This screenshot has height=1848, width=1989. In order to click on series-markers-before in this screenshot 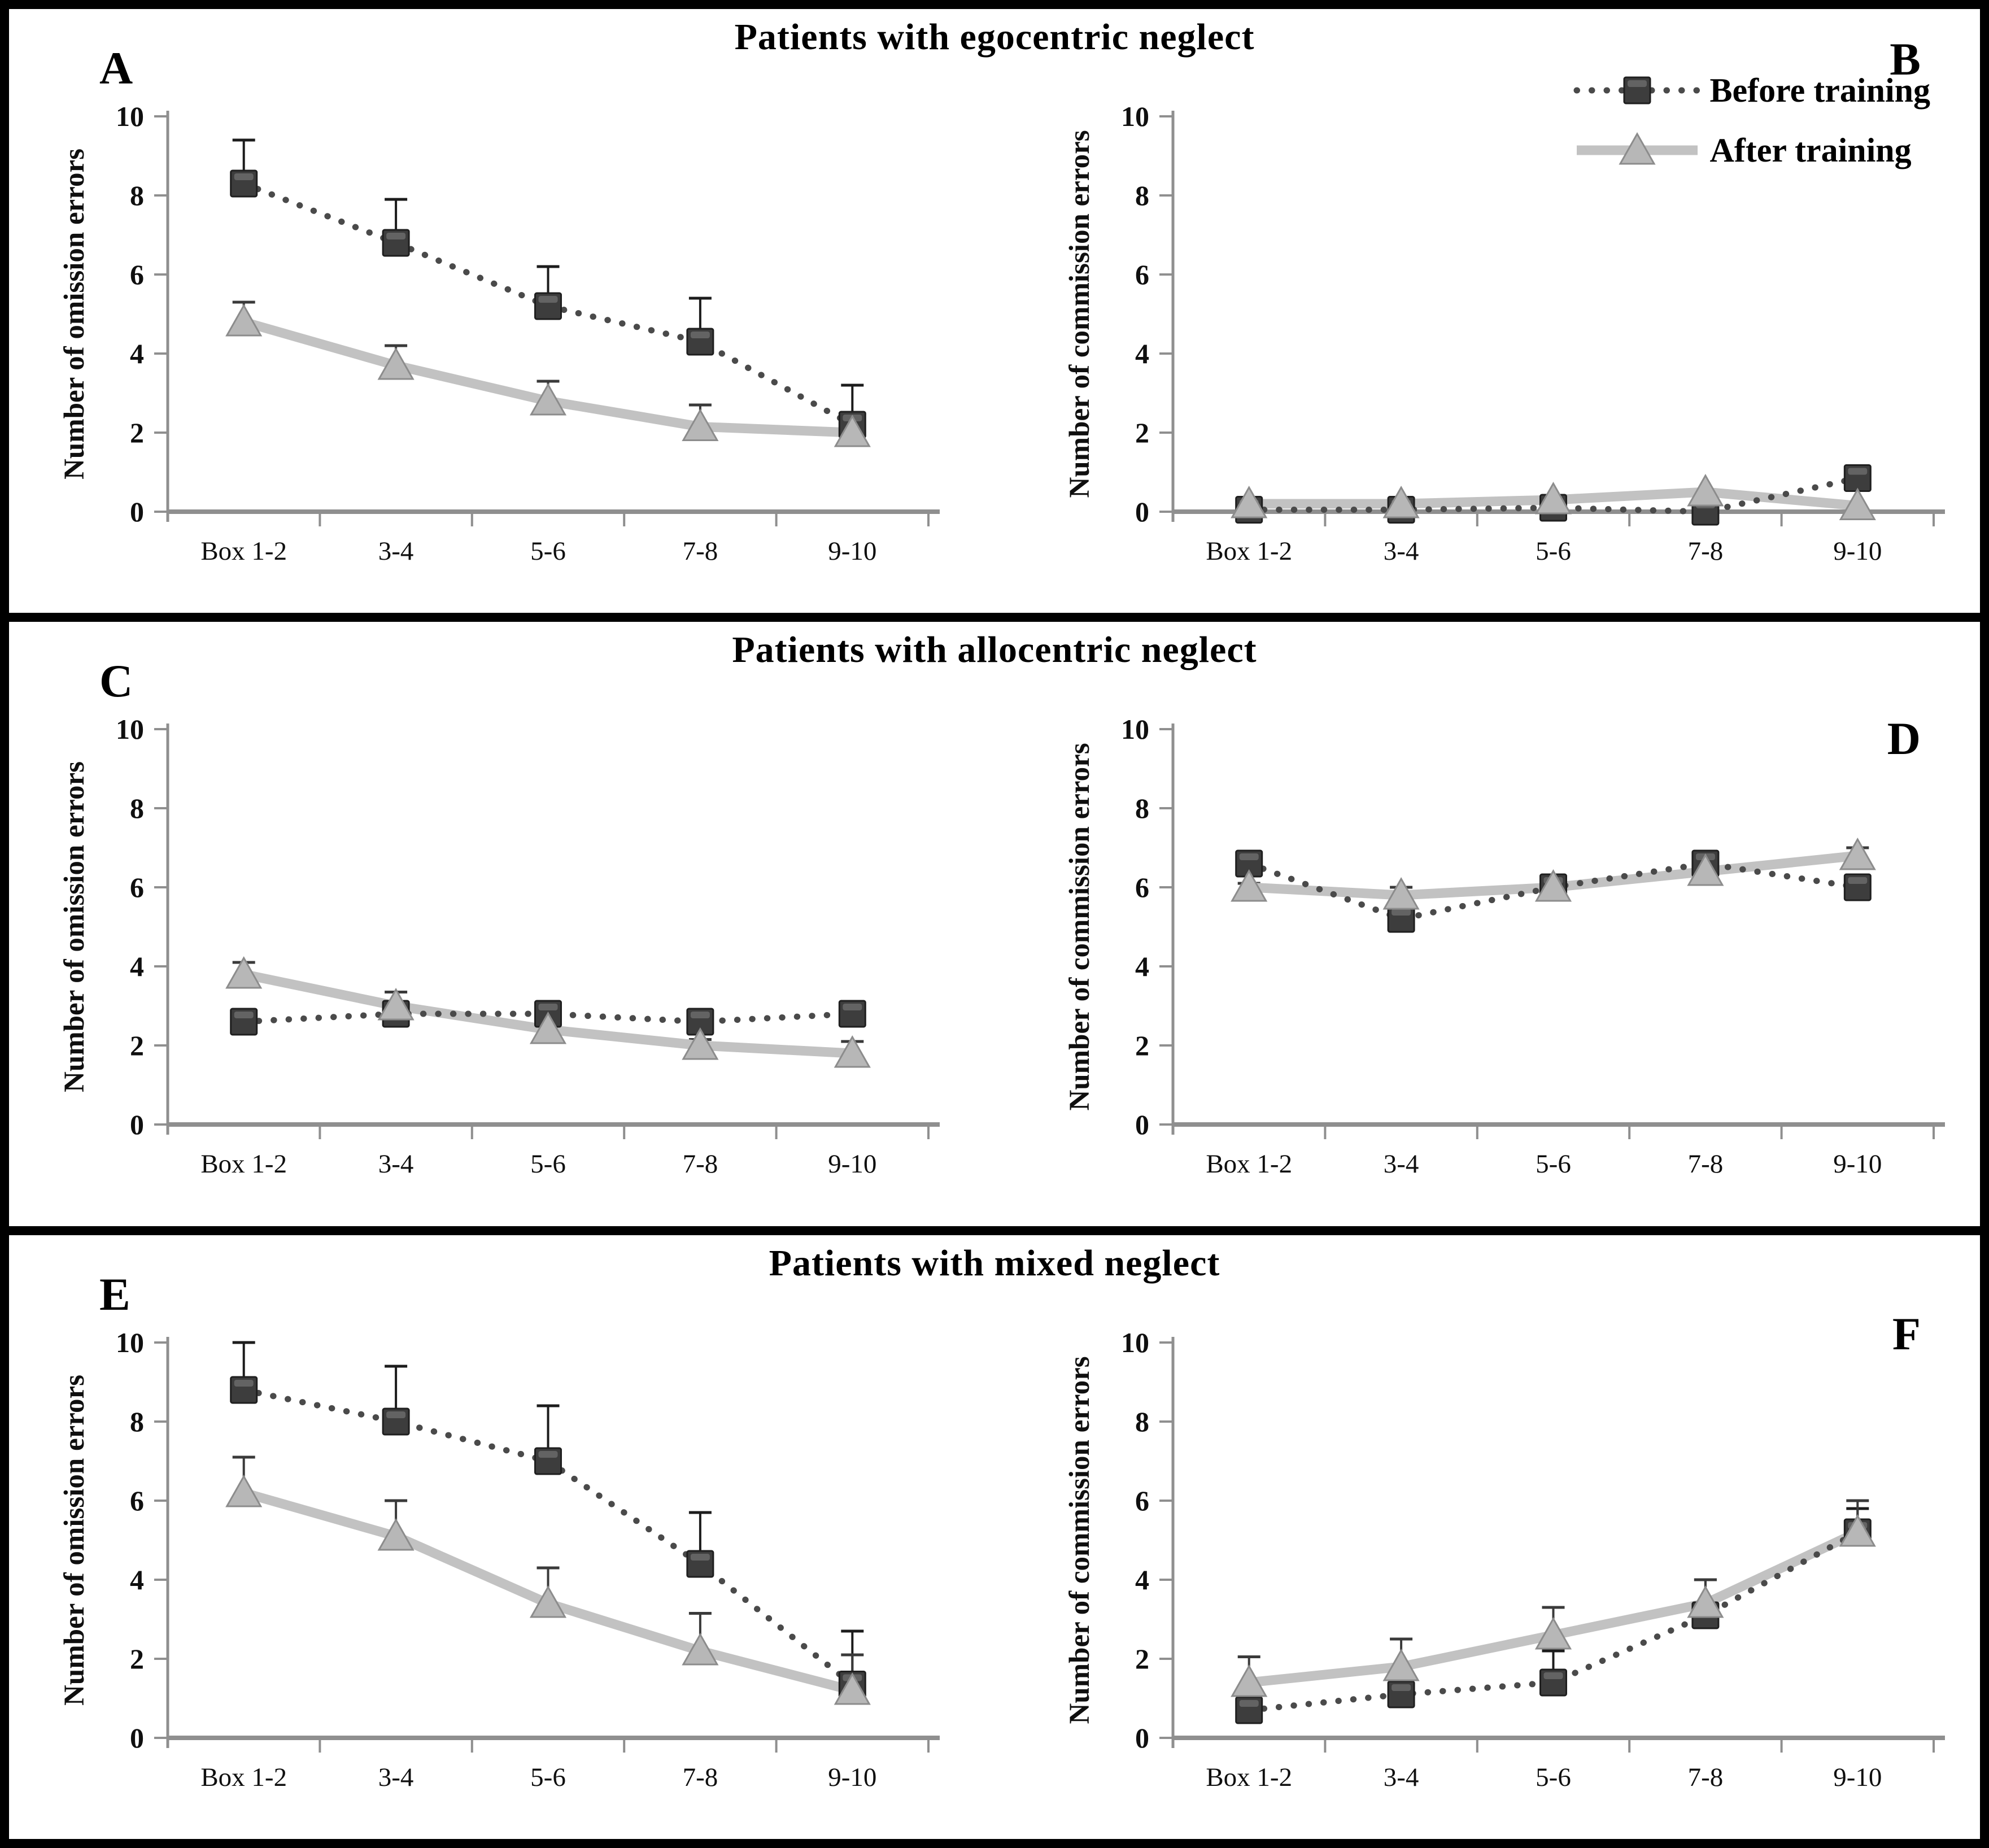, I will do `click(548, 304)`.